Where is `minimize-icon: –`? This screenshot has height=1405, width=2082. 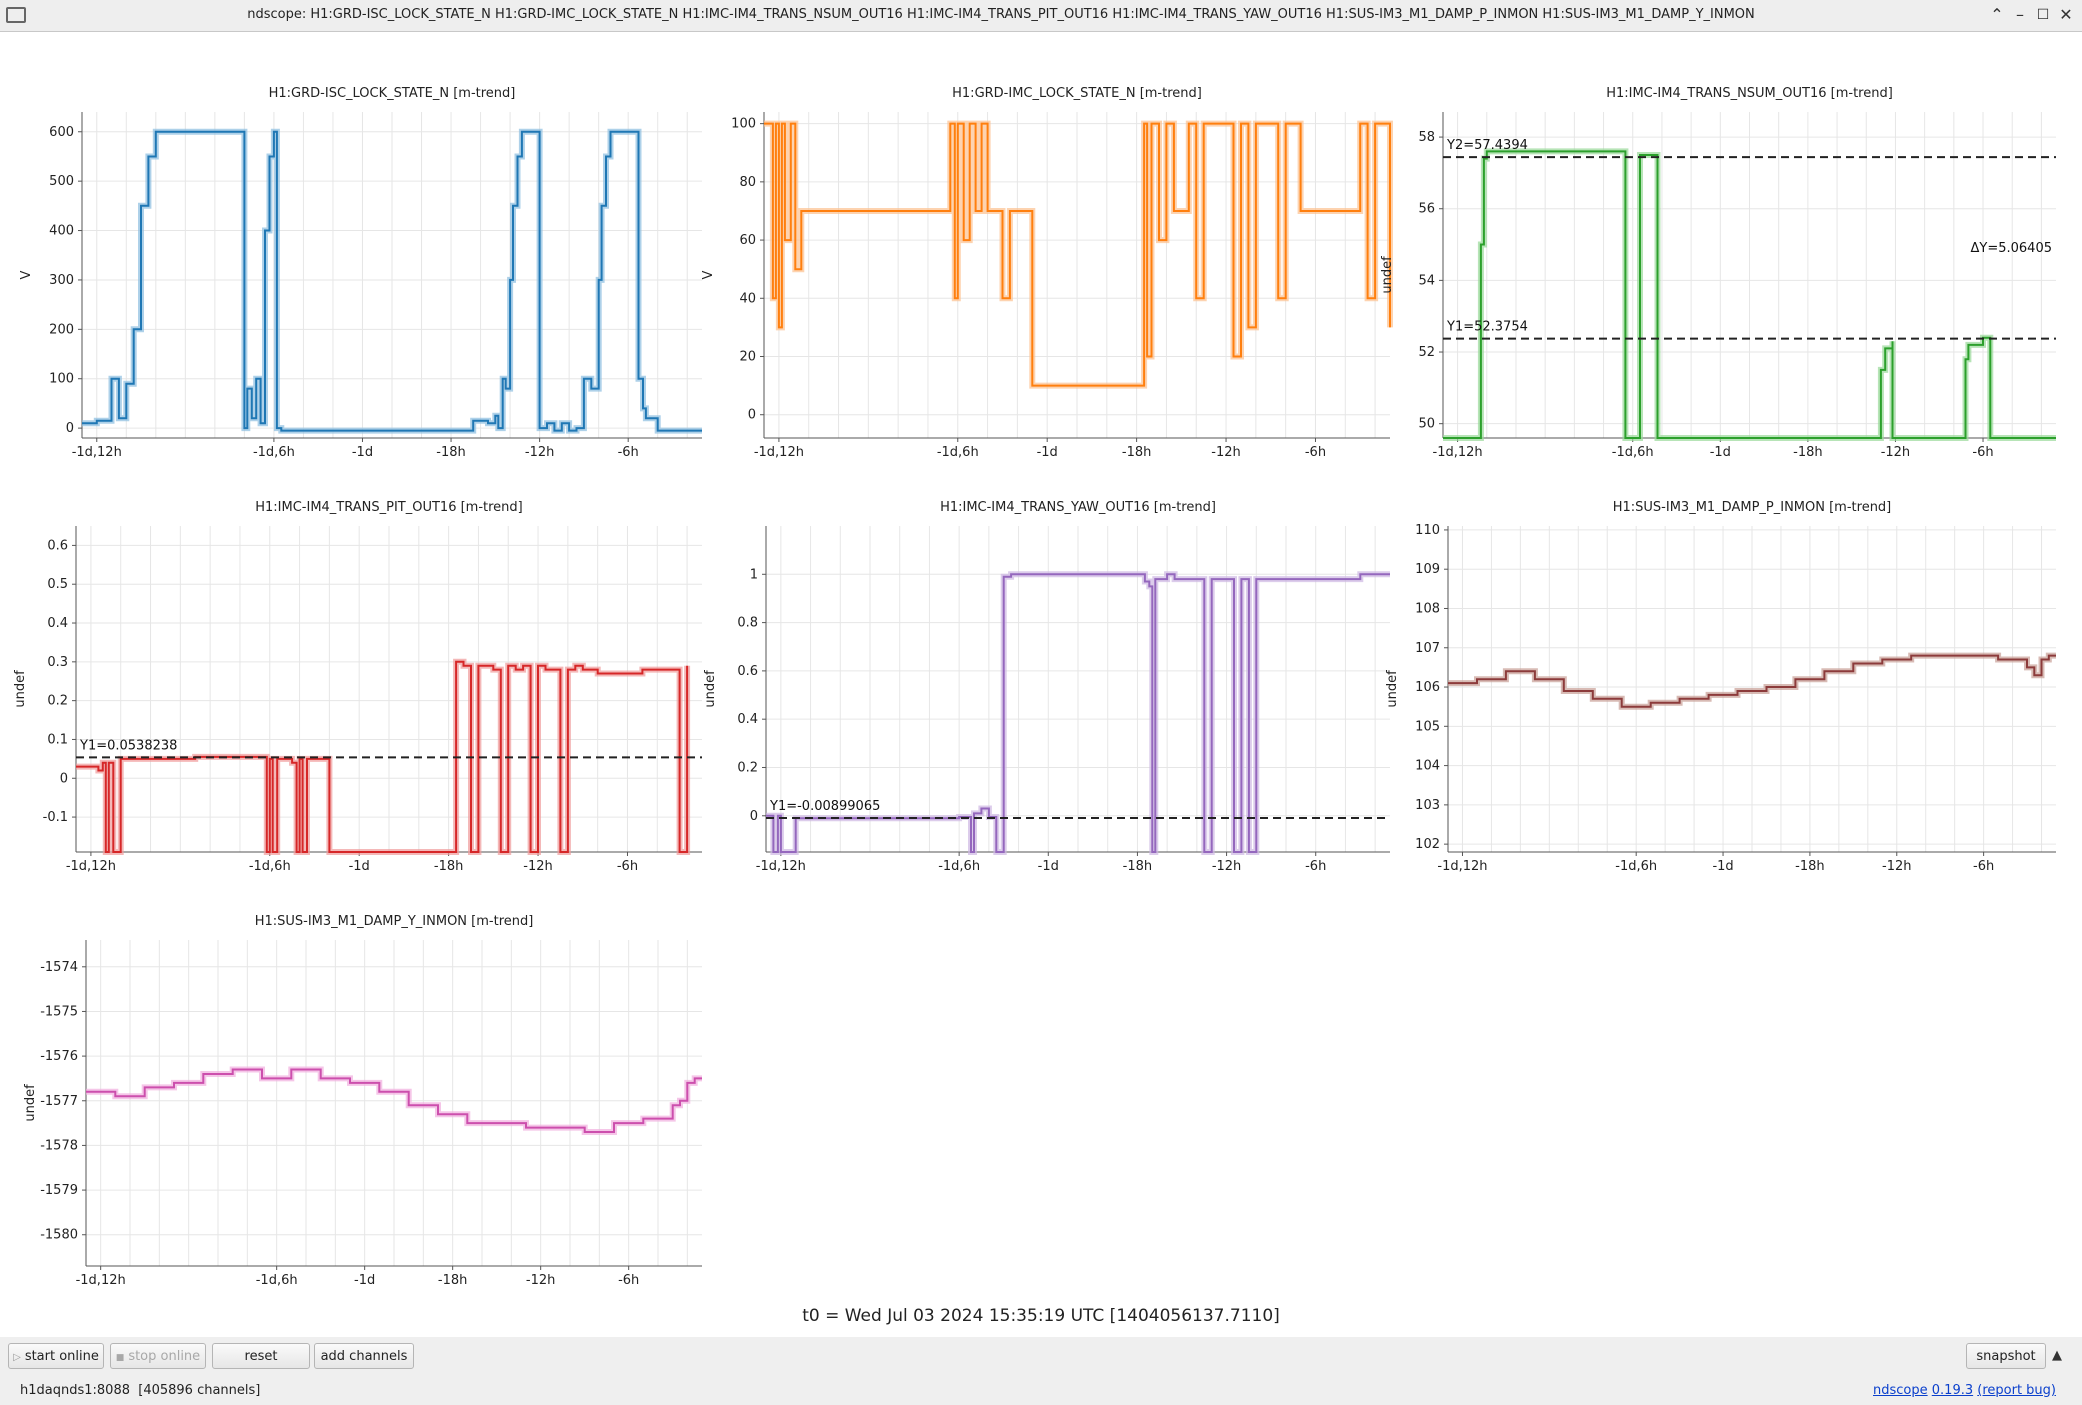
minimize-icon: – is located at coordinates (2020, 14).